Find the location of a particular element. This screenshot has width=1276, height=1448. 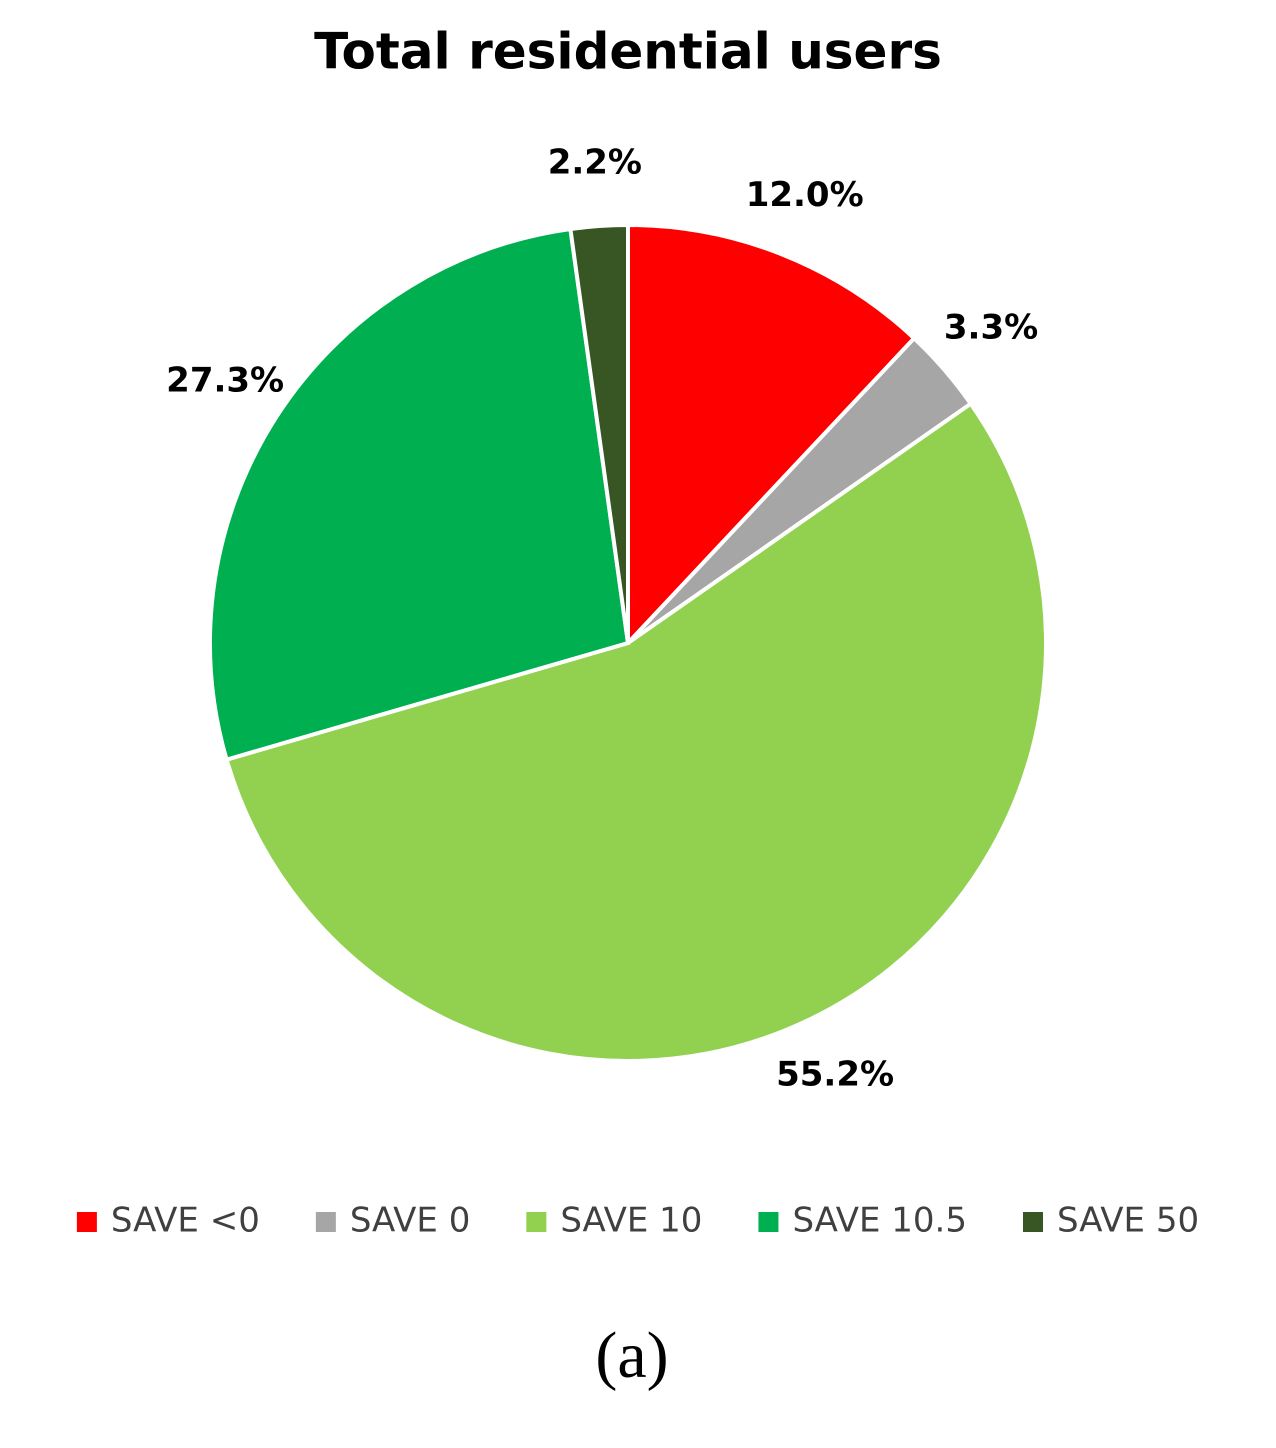

legend-label: SAVE <0 is located at coordinates (185, 1221).